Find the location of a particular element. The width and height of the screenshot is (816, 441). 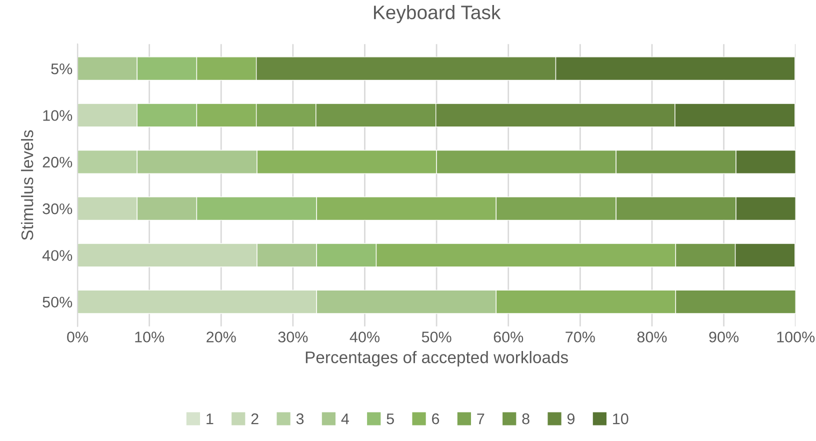

legend-label: 5 is located at coordinates (390, 419).